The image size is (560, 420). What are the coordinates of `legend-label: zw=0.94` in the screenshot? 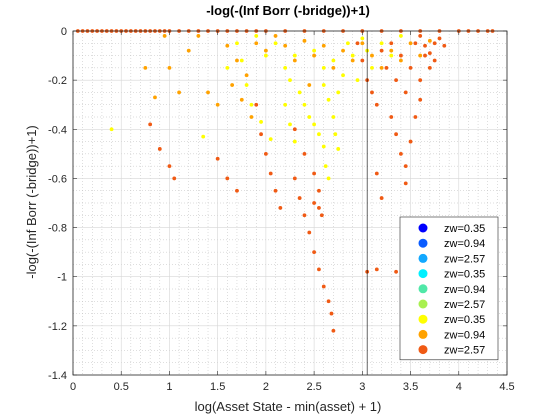 It's located at (464, 335).